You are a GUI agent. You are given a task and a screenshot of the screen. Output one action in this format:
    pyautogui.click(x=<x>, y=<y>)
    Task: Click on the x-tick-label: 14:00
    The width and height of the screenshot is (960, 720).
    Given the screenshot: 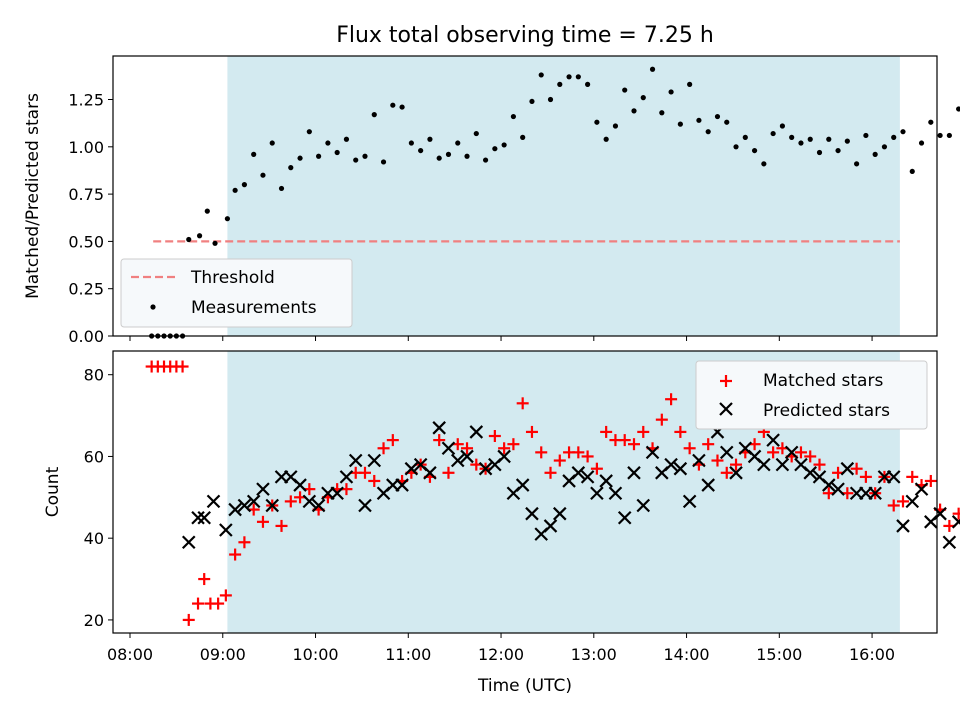 What is the action you would take?
    pyautogui.click(x=686, y=654)
    